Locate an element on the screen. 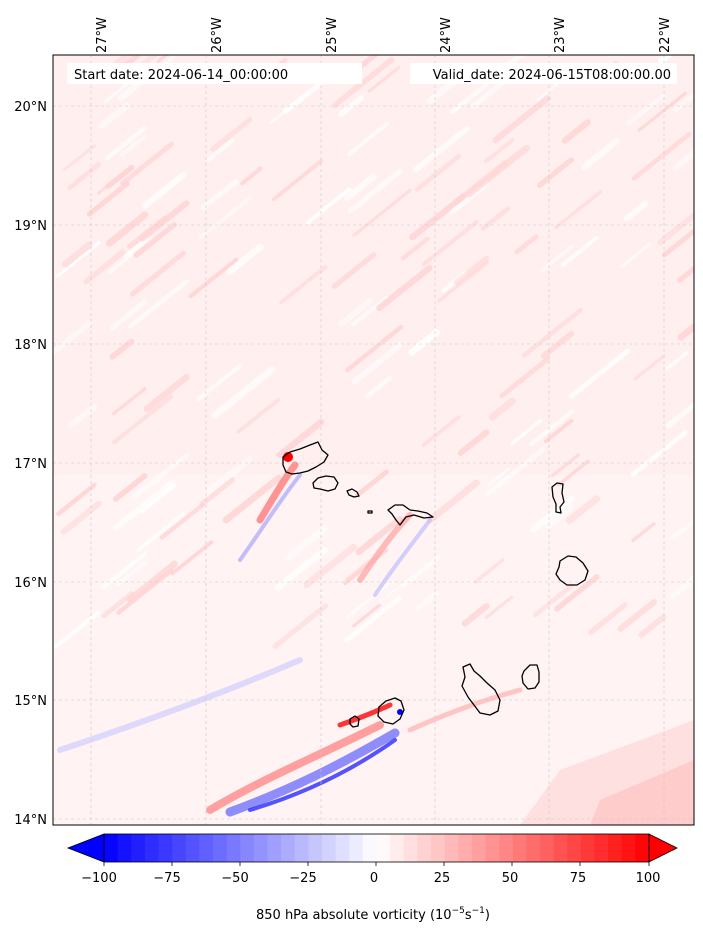 This screenshot has width=703, height=936. valid-date-box is located at coordinates (543, 73).